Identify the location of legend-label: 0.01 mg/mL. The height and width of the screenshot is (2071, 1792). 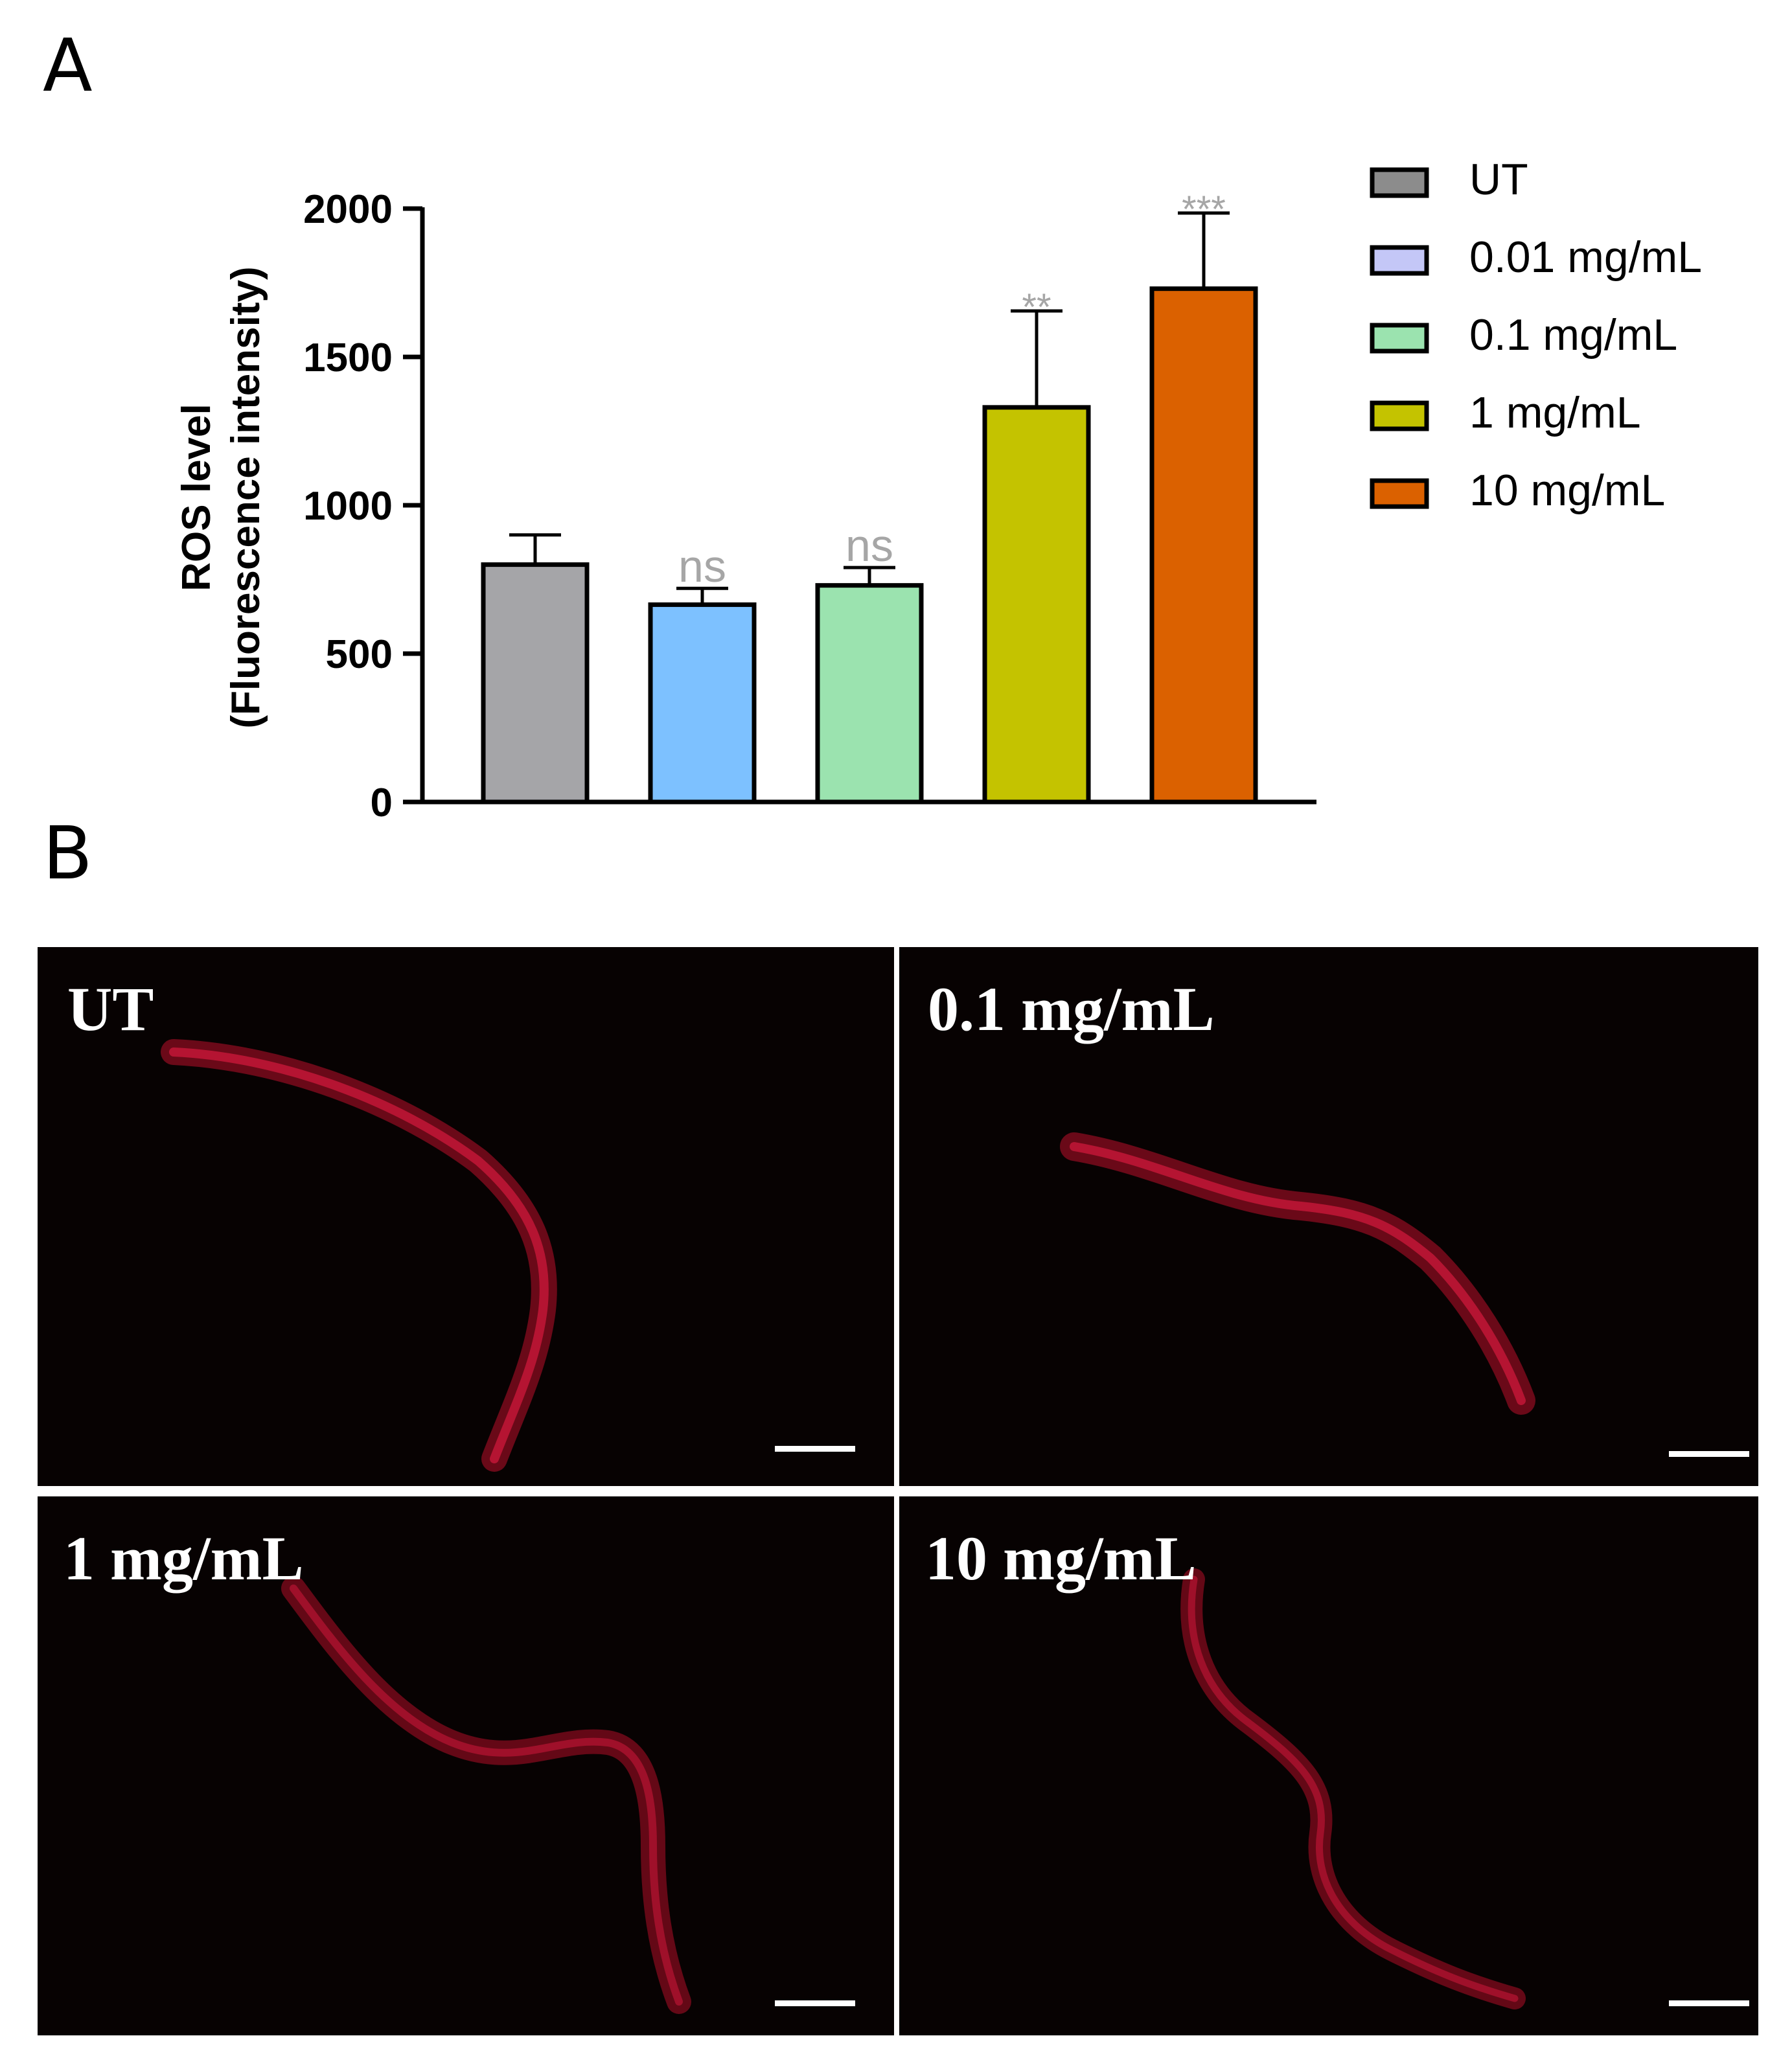
(1585, 257).